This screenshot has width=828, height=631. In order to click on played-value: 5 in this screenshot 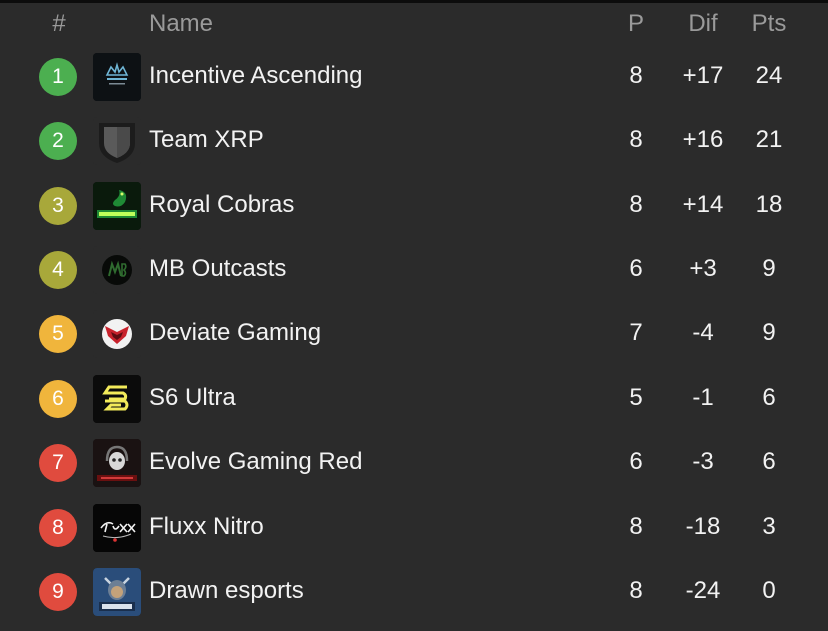, I will do `click(636, 397)`.